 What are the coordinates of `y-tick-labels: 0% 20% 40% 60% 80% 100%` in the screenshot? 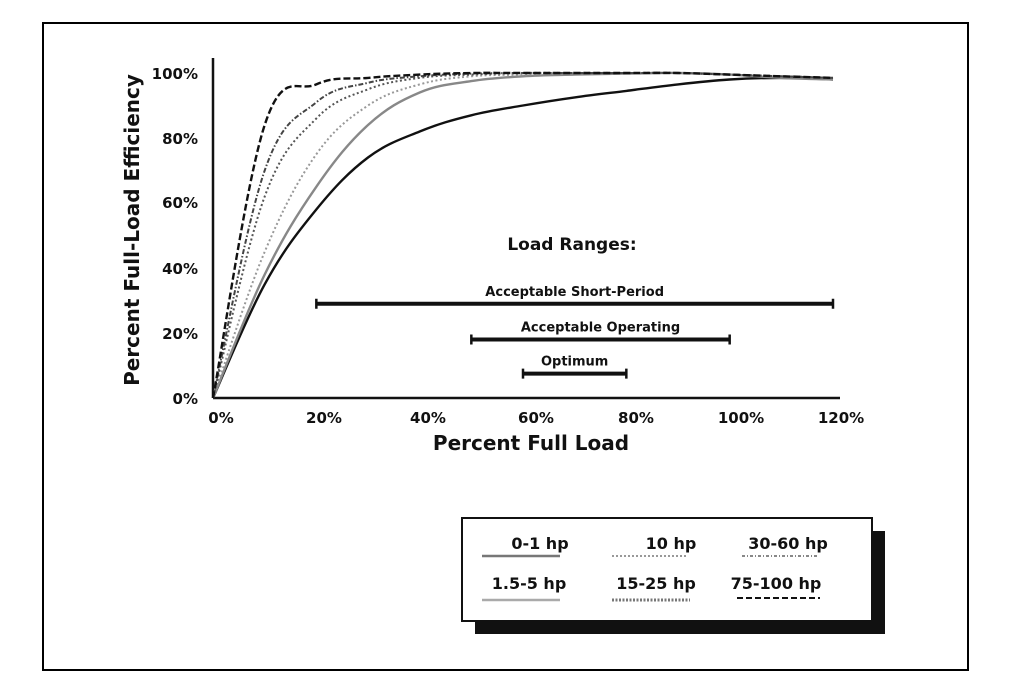 It's located at (175, 236).